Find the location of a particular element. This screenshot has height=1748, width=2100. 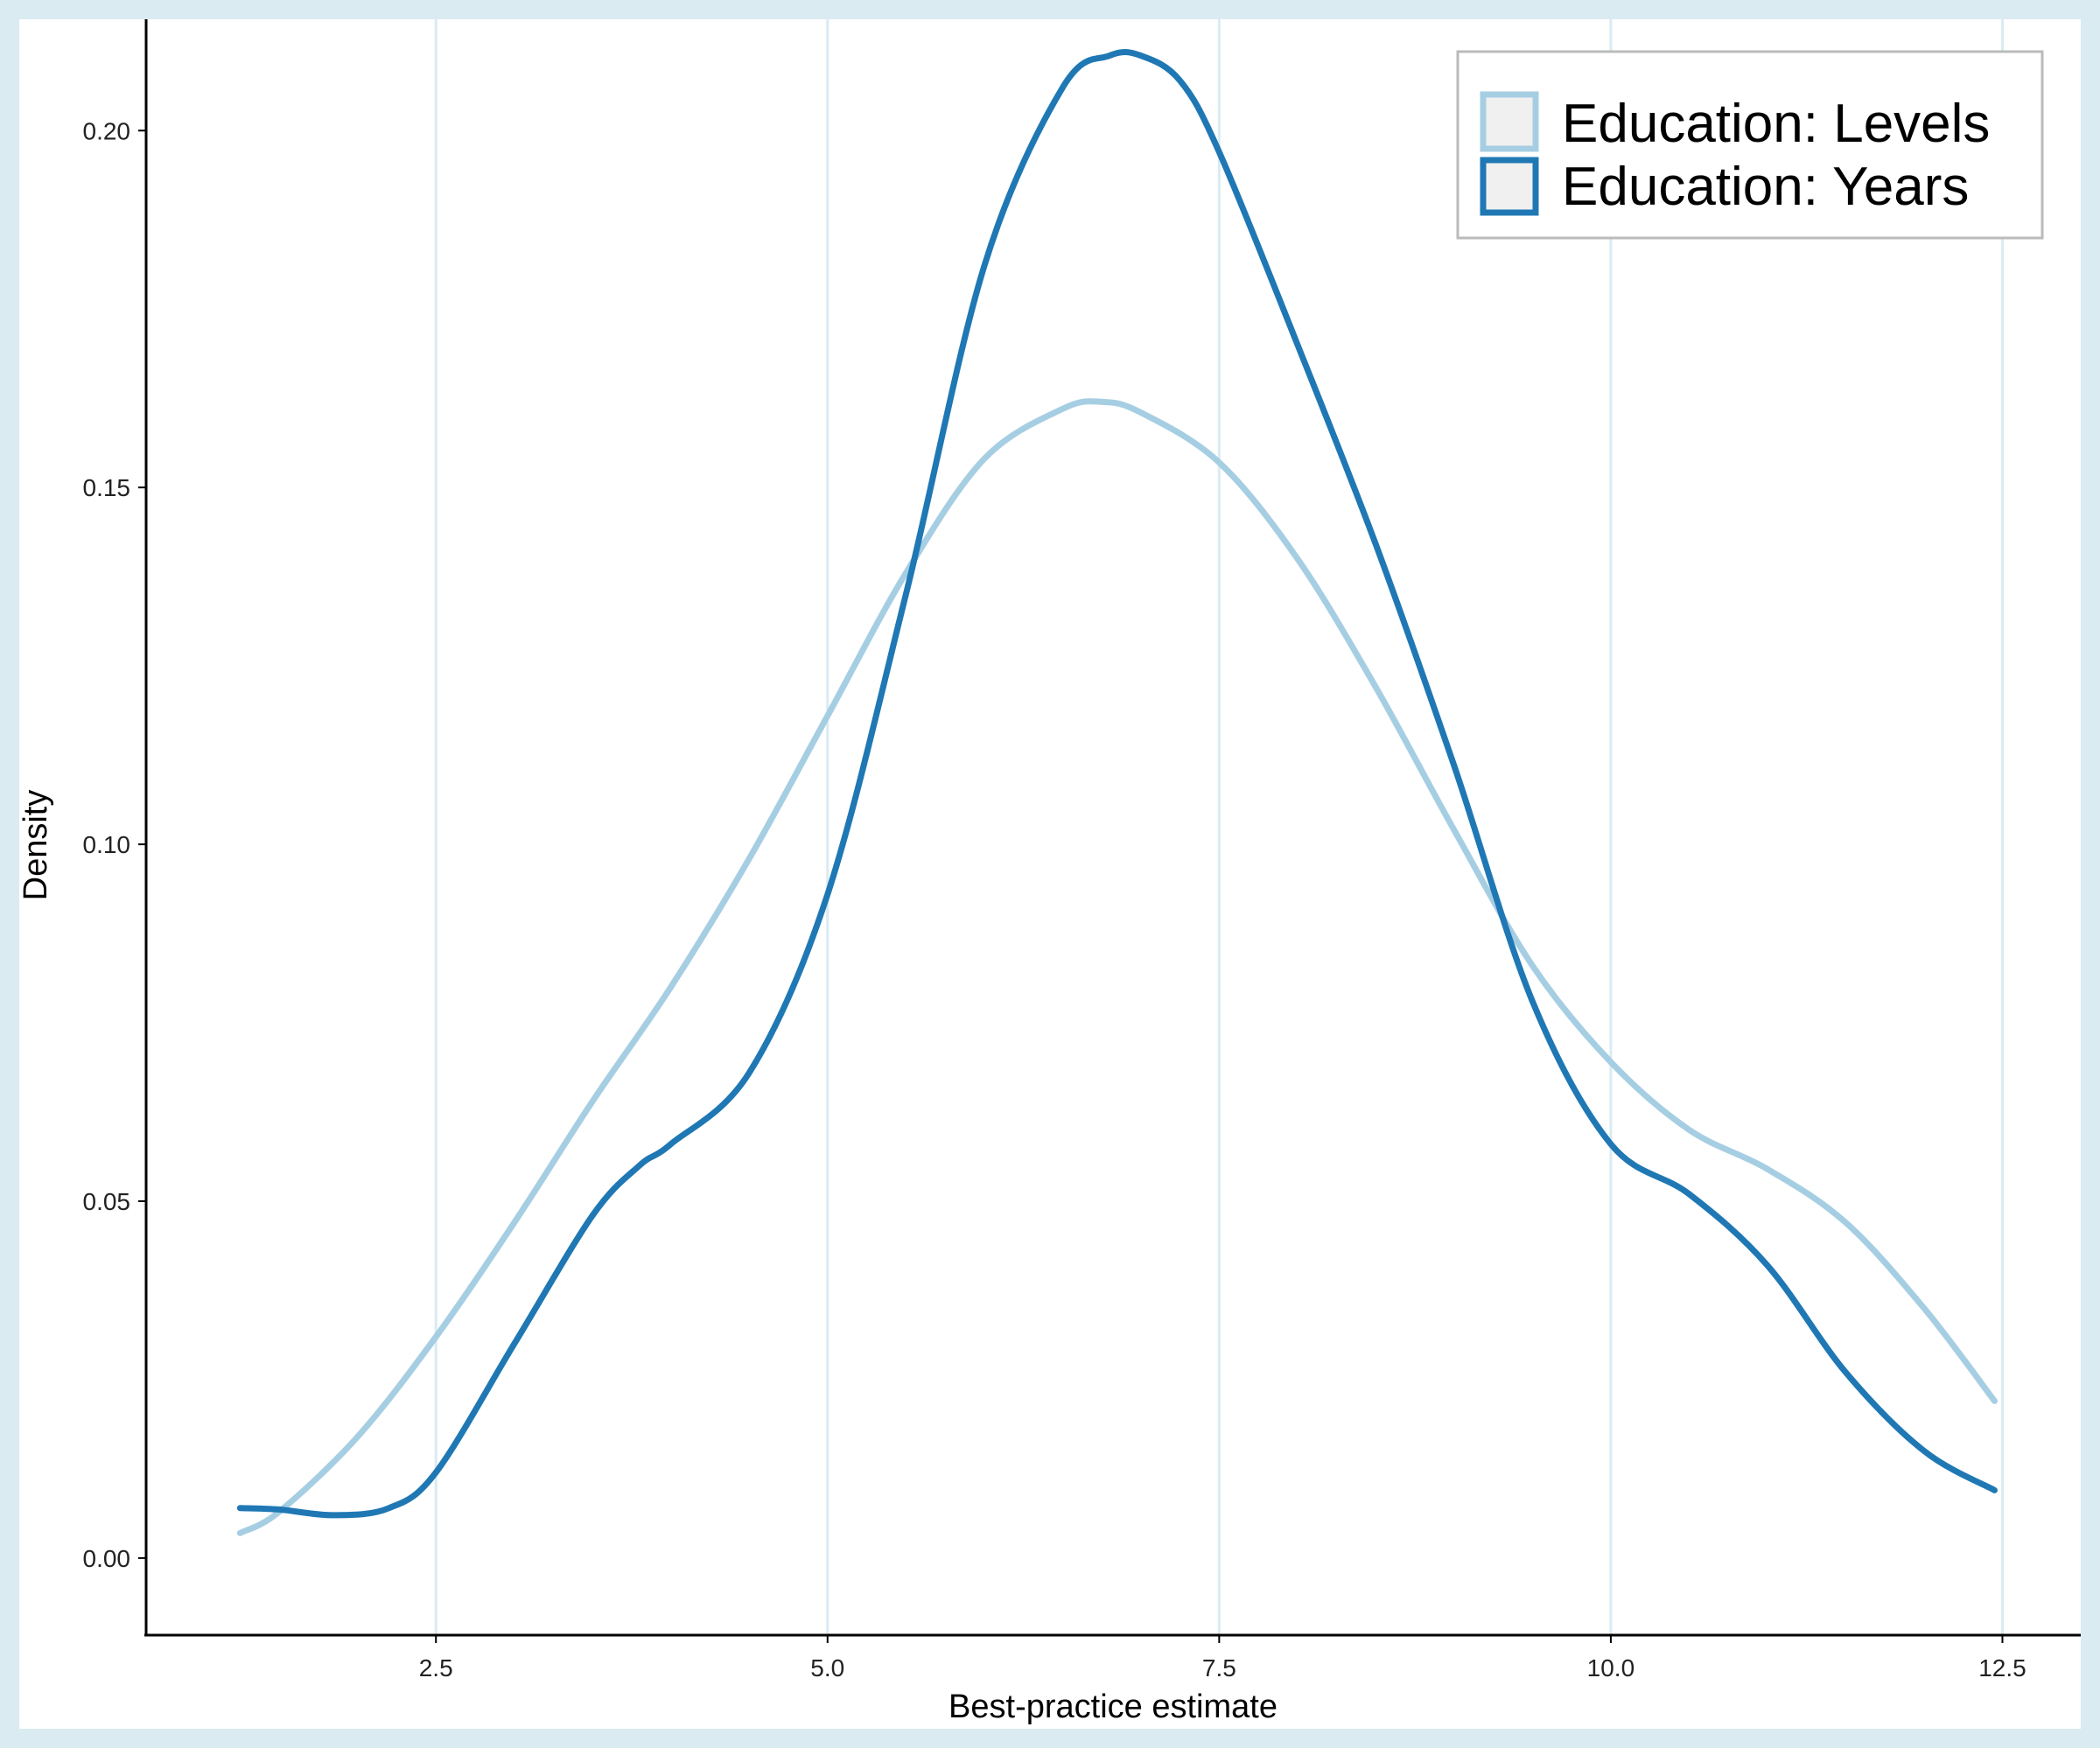

x-tick-label: 12.5 is located at coordinates (2002, 1668).